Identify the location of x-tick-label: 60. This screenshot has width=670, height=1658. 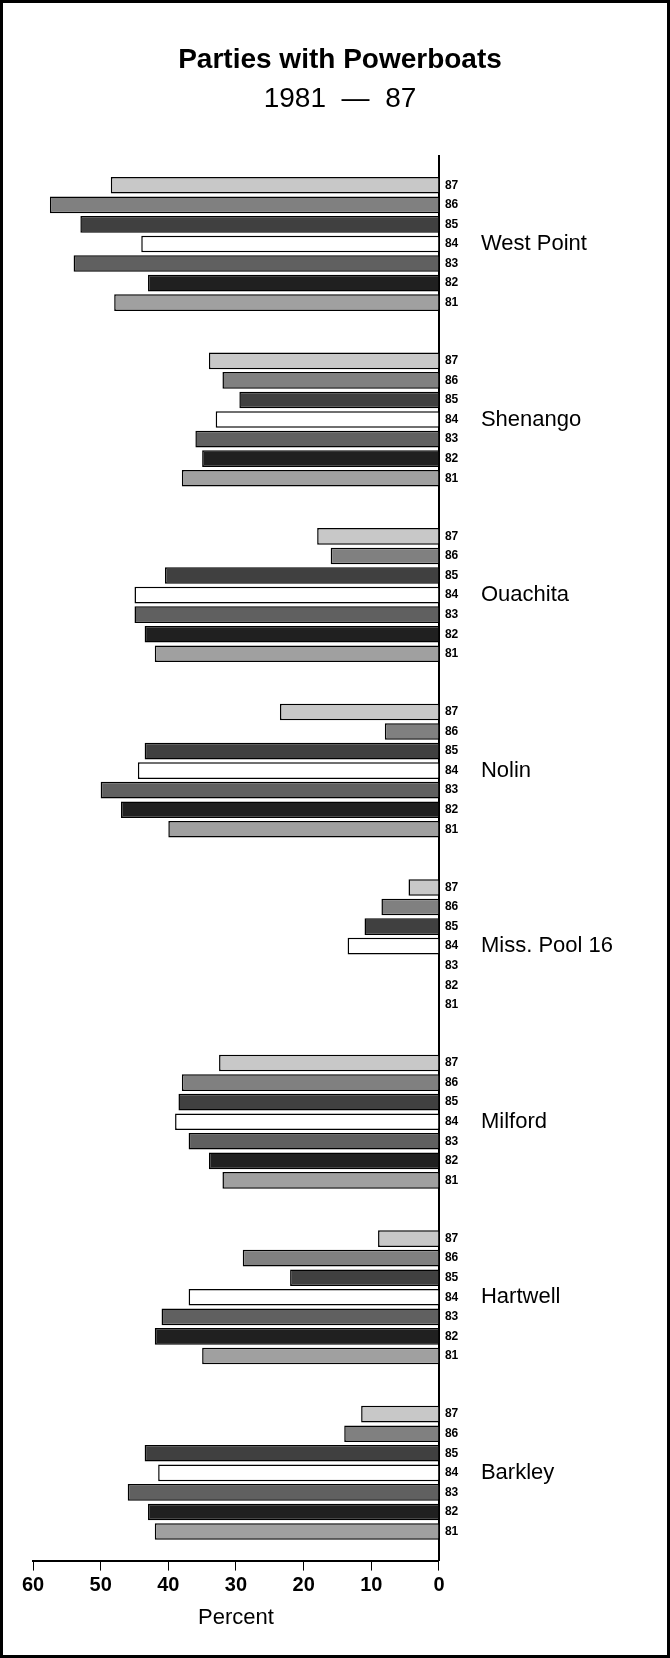
(33, 1584).